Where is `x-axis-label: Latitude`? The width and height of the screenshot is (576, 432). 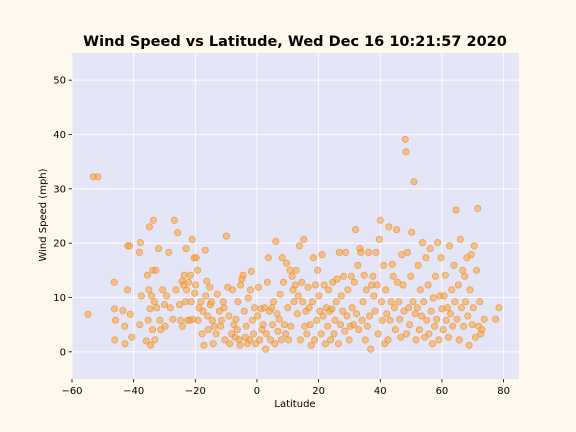
x-axis-label: Latitude is located at coordinates (294, 404).